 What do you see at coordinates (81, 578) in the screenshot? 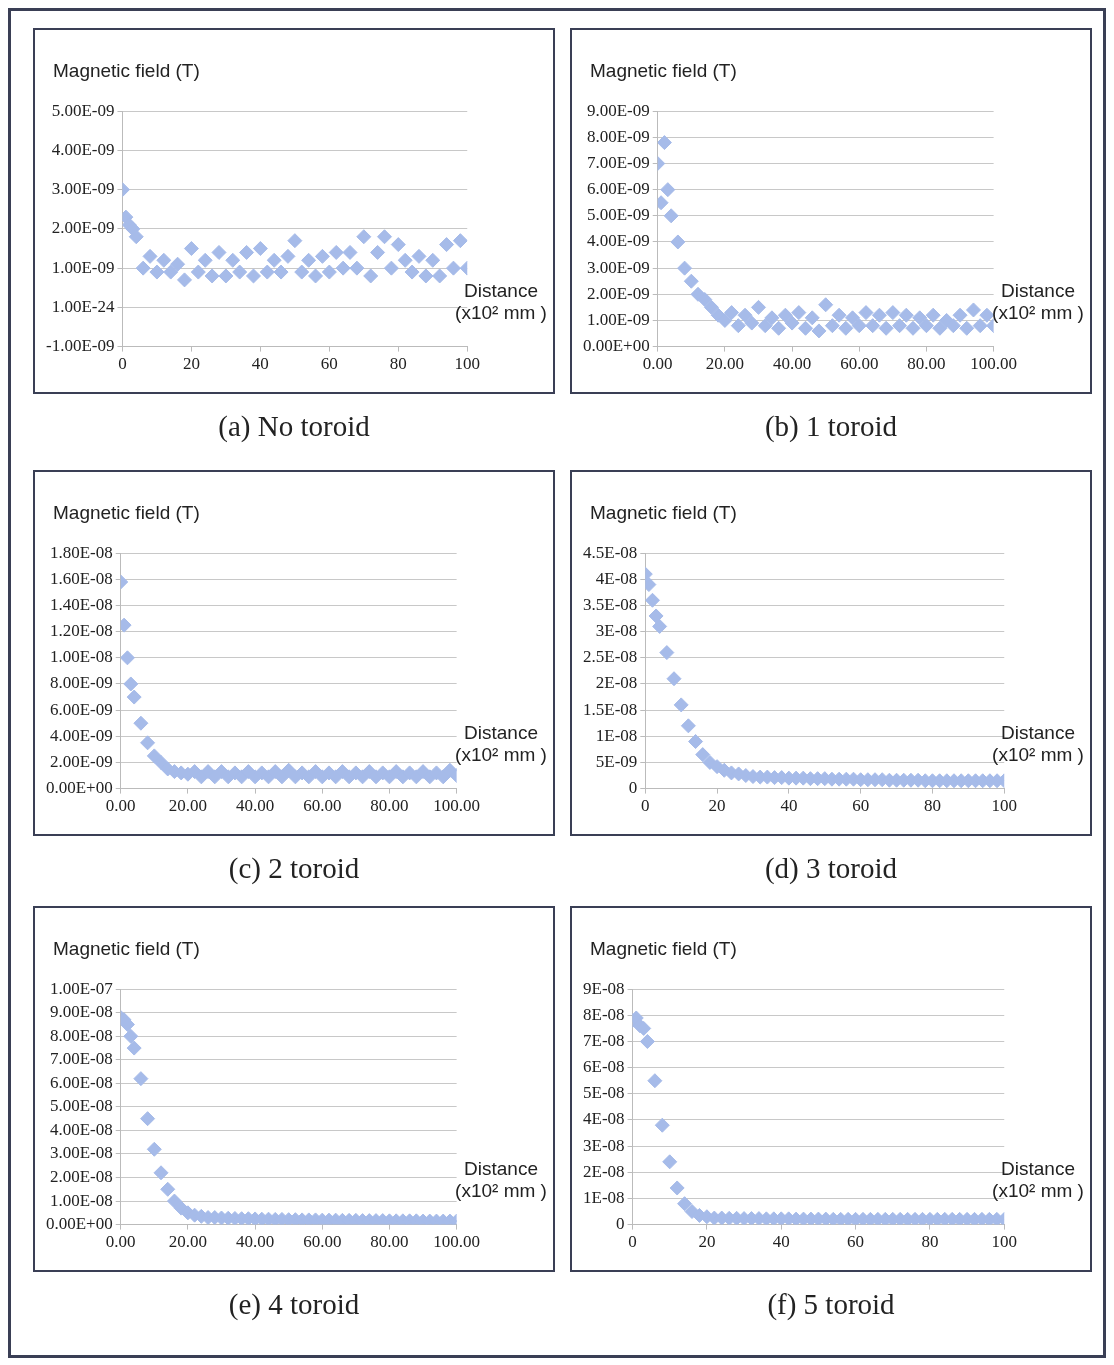
I see `y-tick-label: 1.60E-08` at bounding box center [81, 578].